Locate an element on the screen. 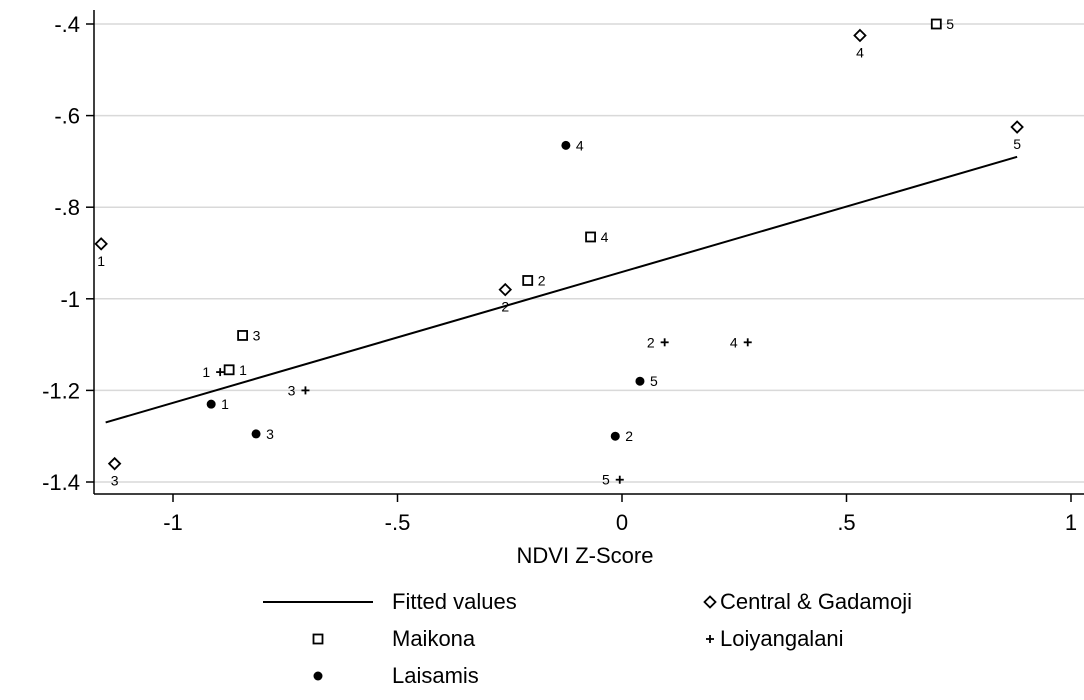  x-tick-label: -.5 is located at coordinates (398, 522).